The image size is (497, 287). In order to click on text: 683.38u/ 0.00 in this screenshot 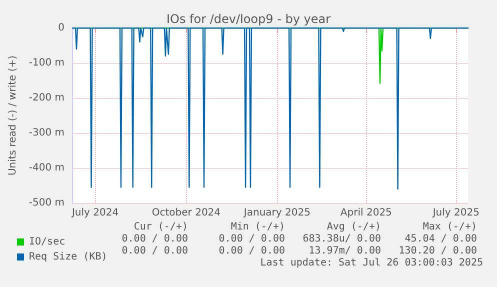, I will do `click(341, 239)`.